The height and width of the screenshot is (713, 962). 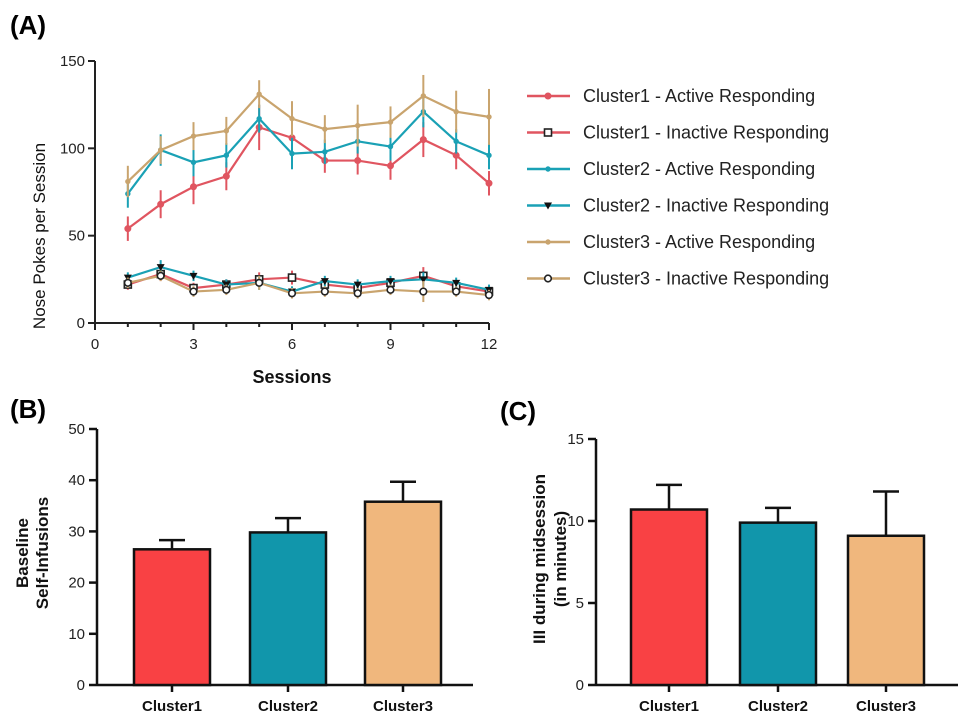 I want to click on panel-b-bar-group-1: Cluster1, so click(x=172, y=625).